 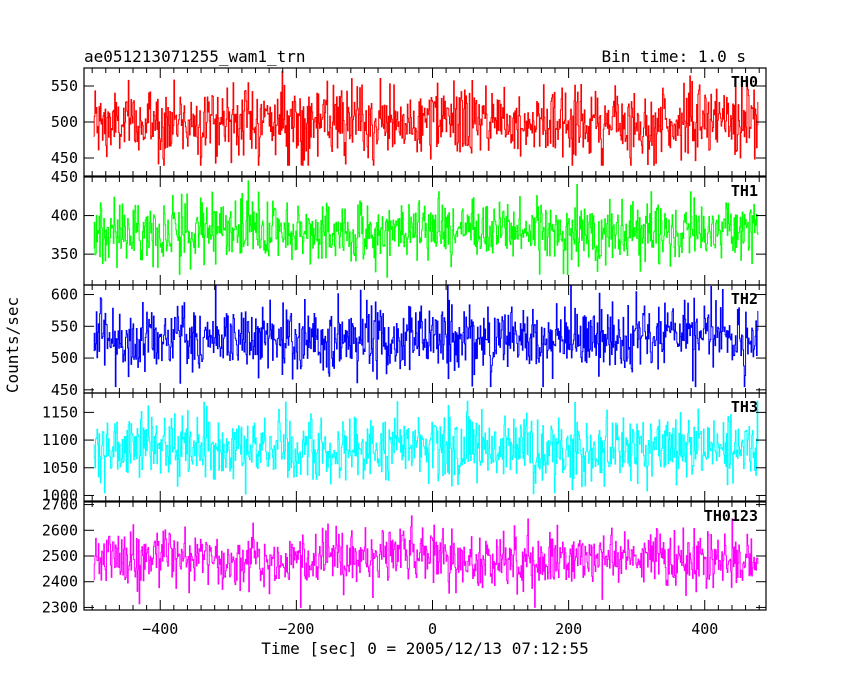 I want to click on y-tick-label: 2600, so click(x=60, y=530).